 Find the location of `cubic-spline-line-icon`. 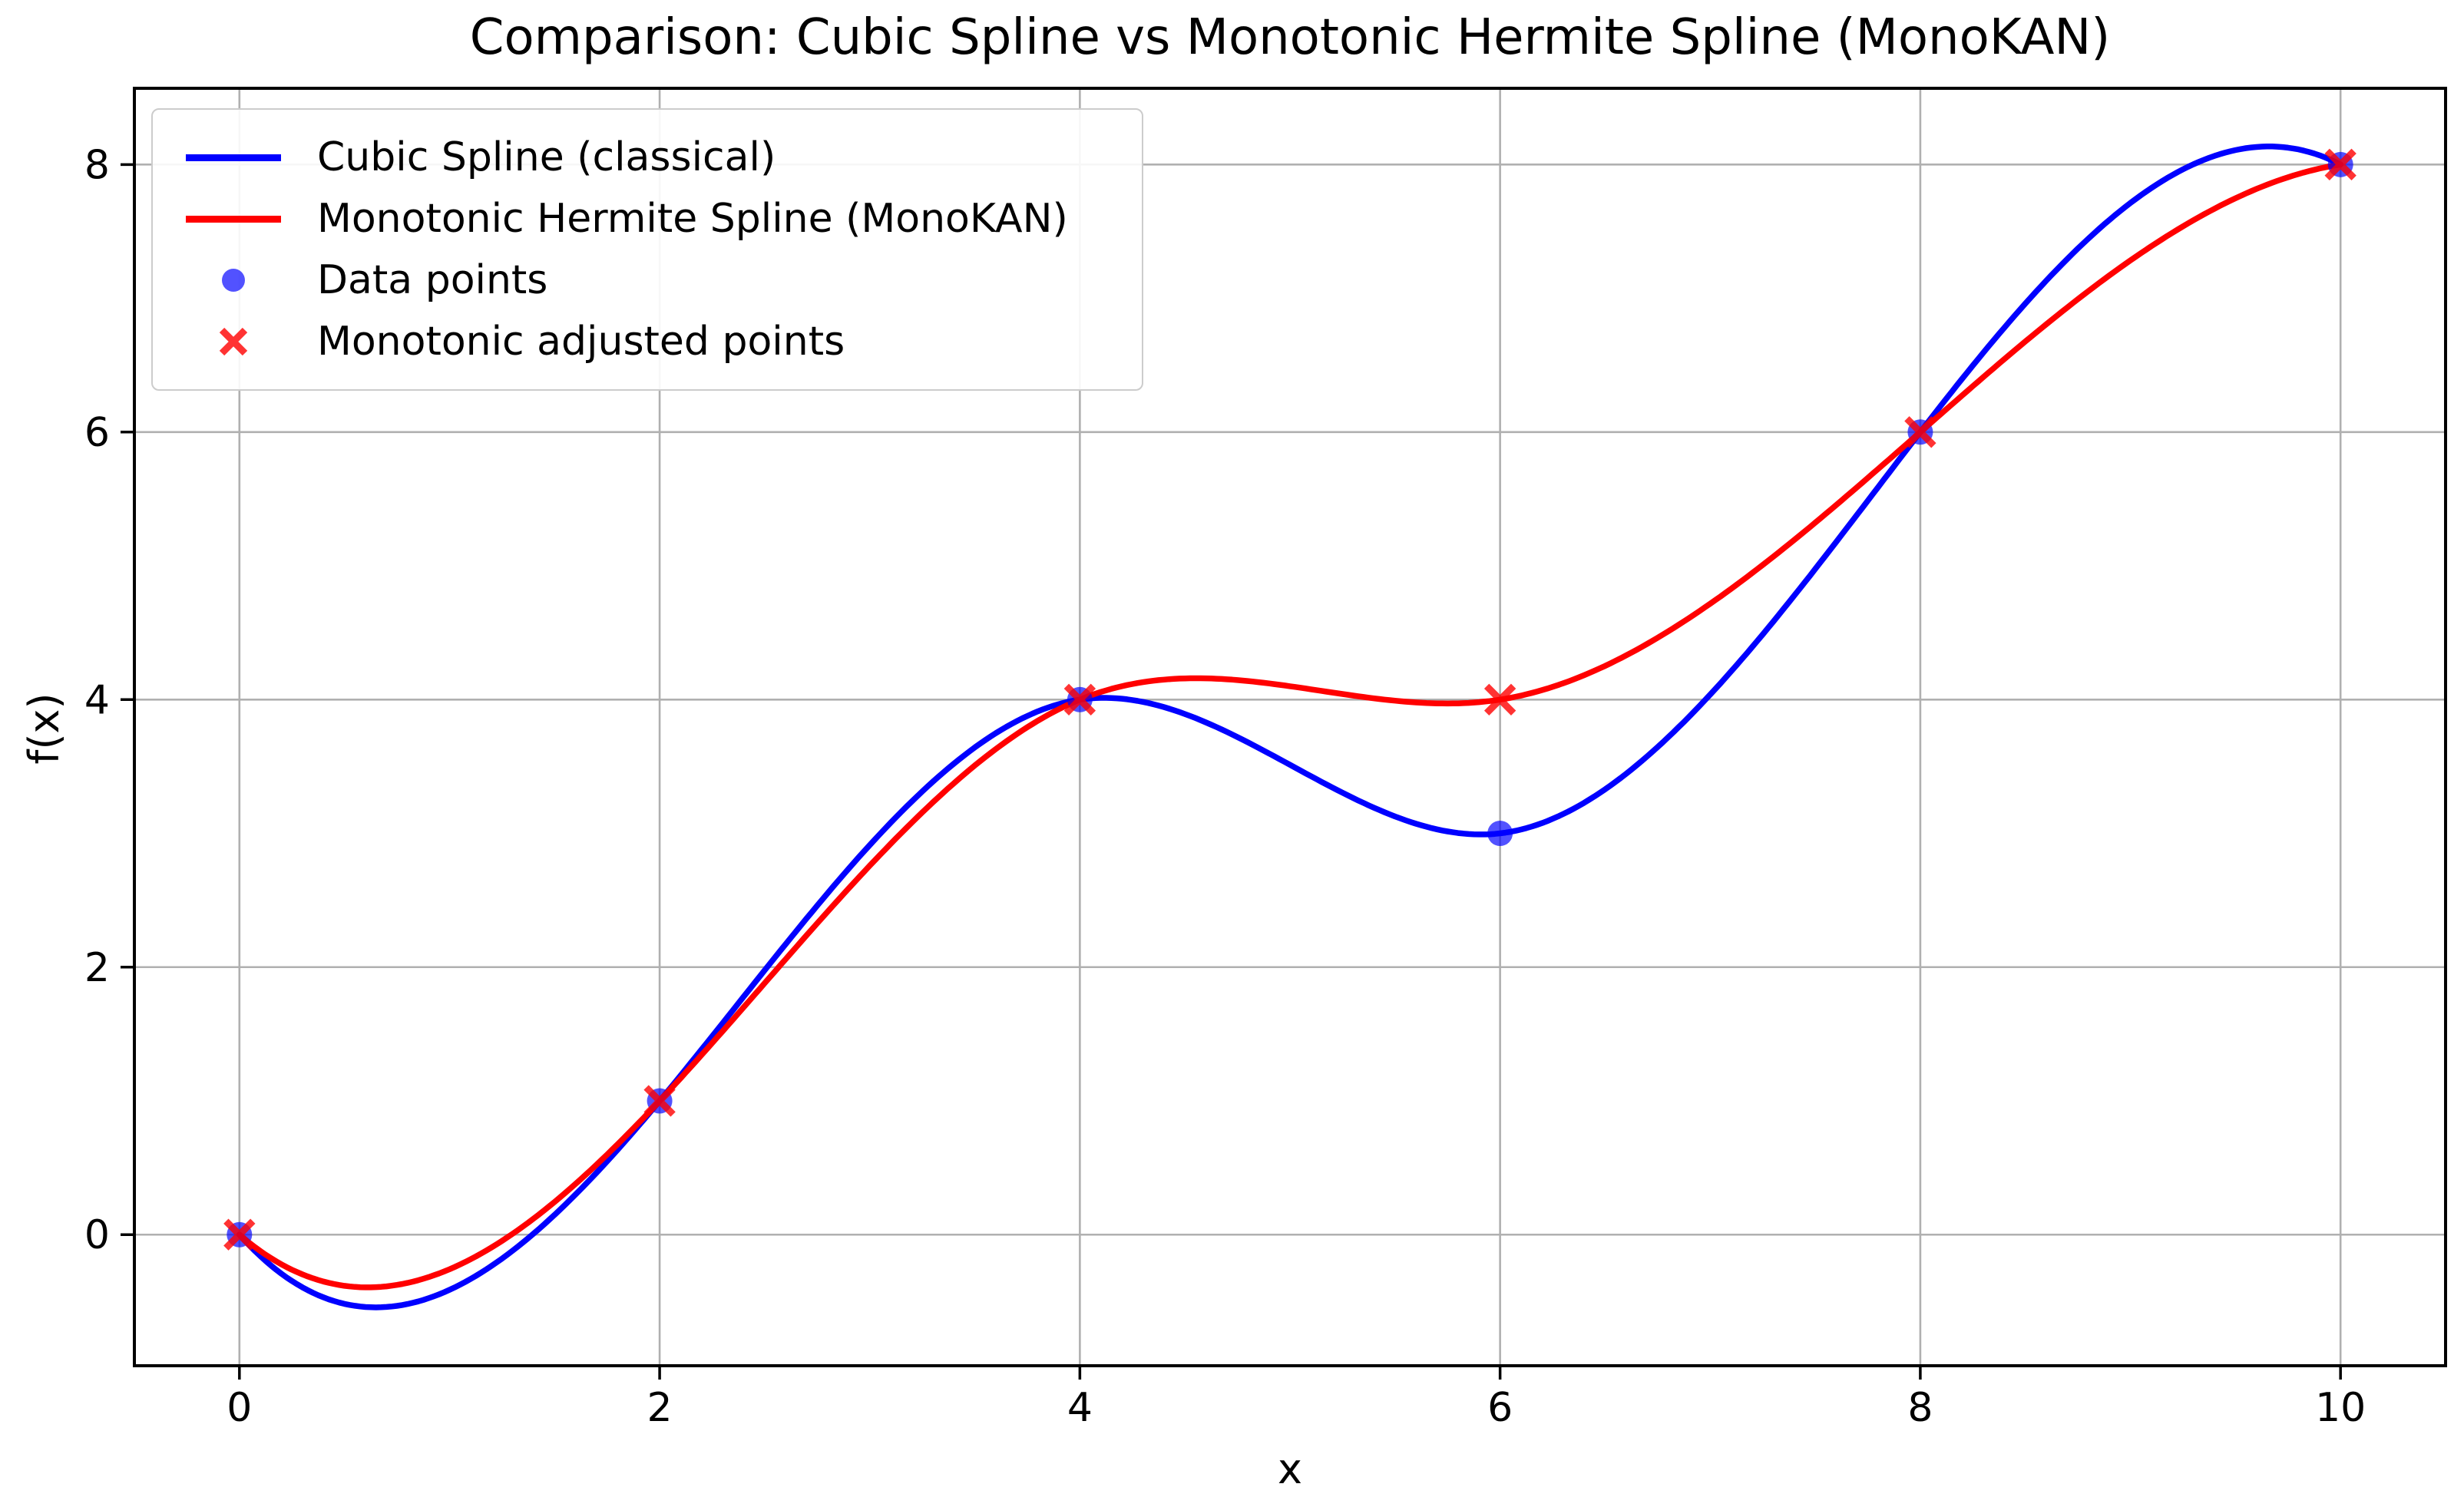

cubic-spline-line-icon is located at coordinates (233, 157).